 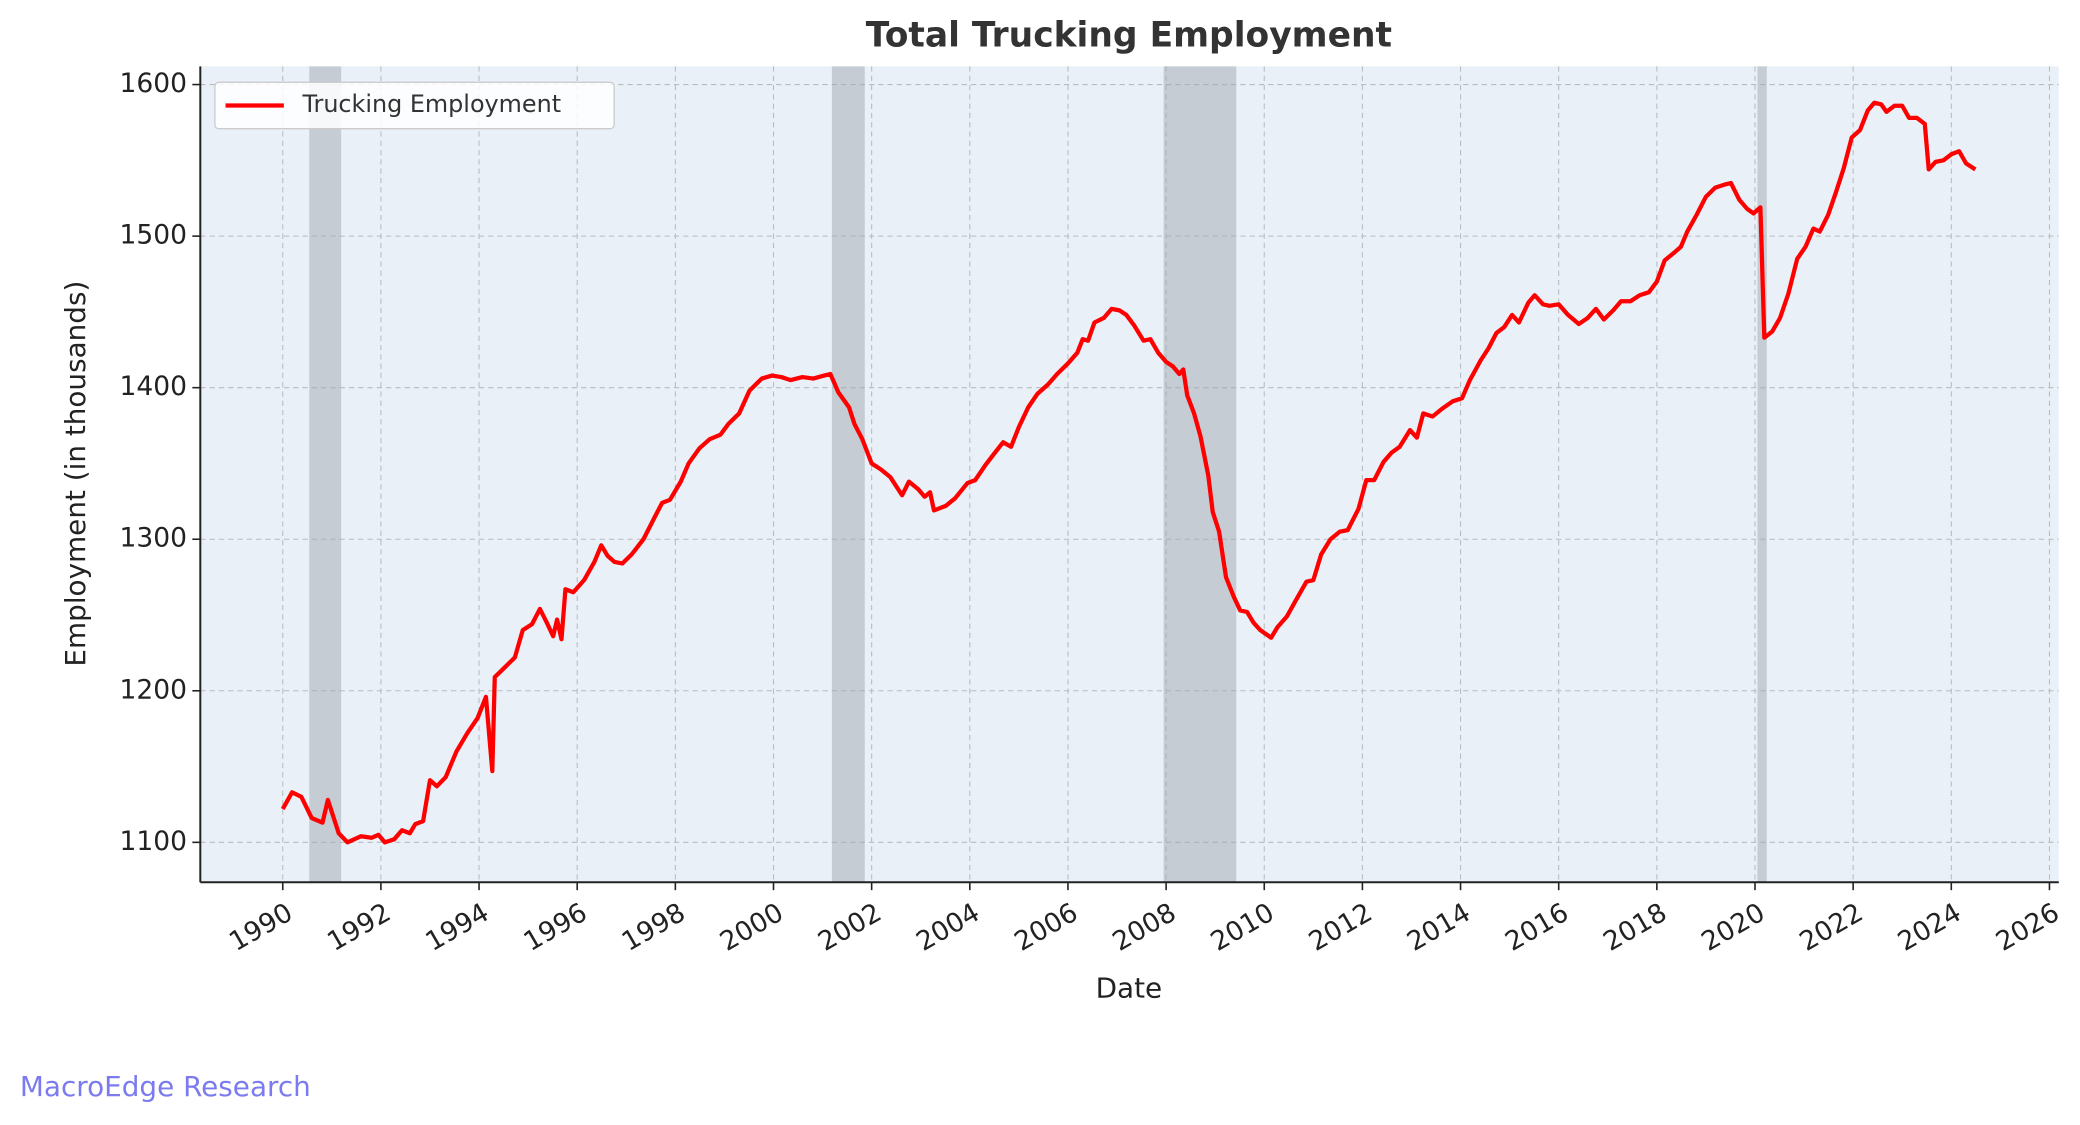 I want to click on x-tick-label: 2018, so click(x=1635, y=927).